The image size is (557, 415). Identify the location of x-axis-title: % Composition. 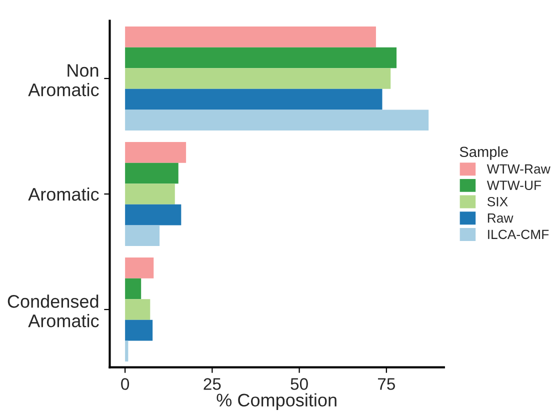
(276, 401).